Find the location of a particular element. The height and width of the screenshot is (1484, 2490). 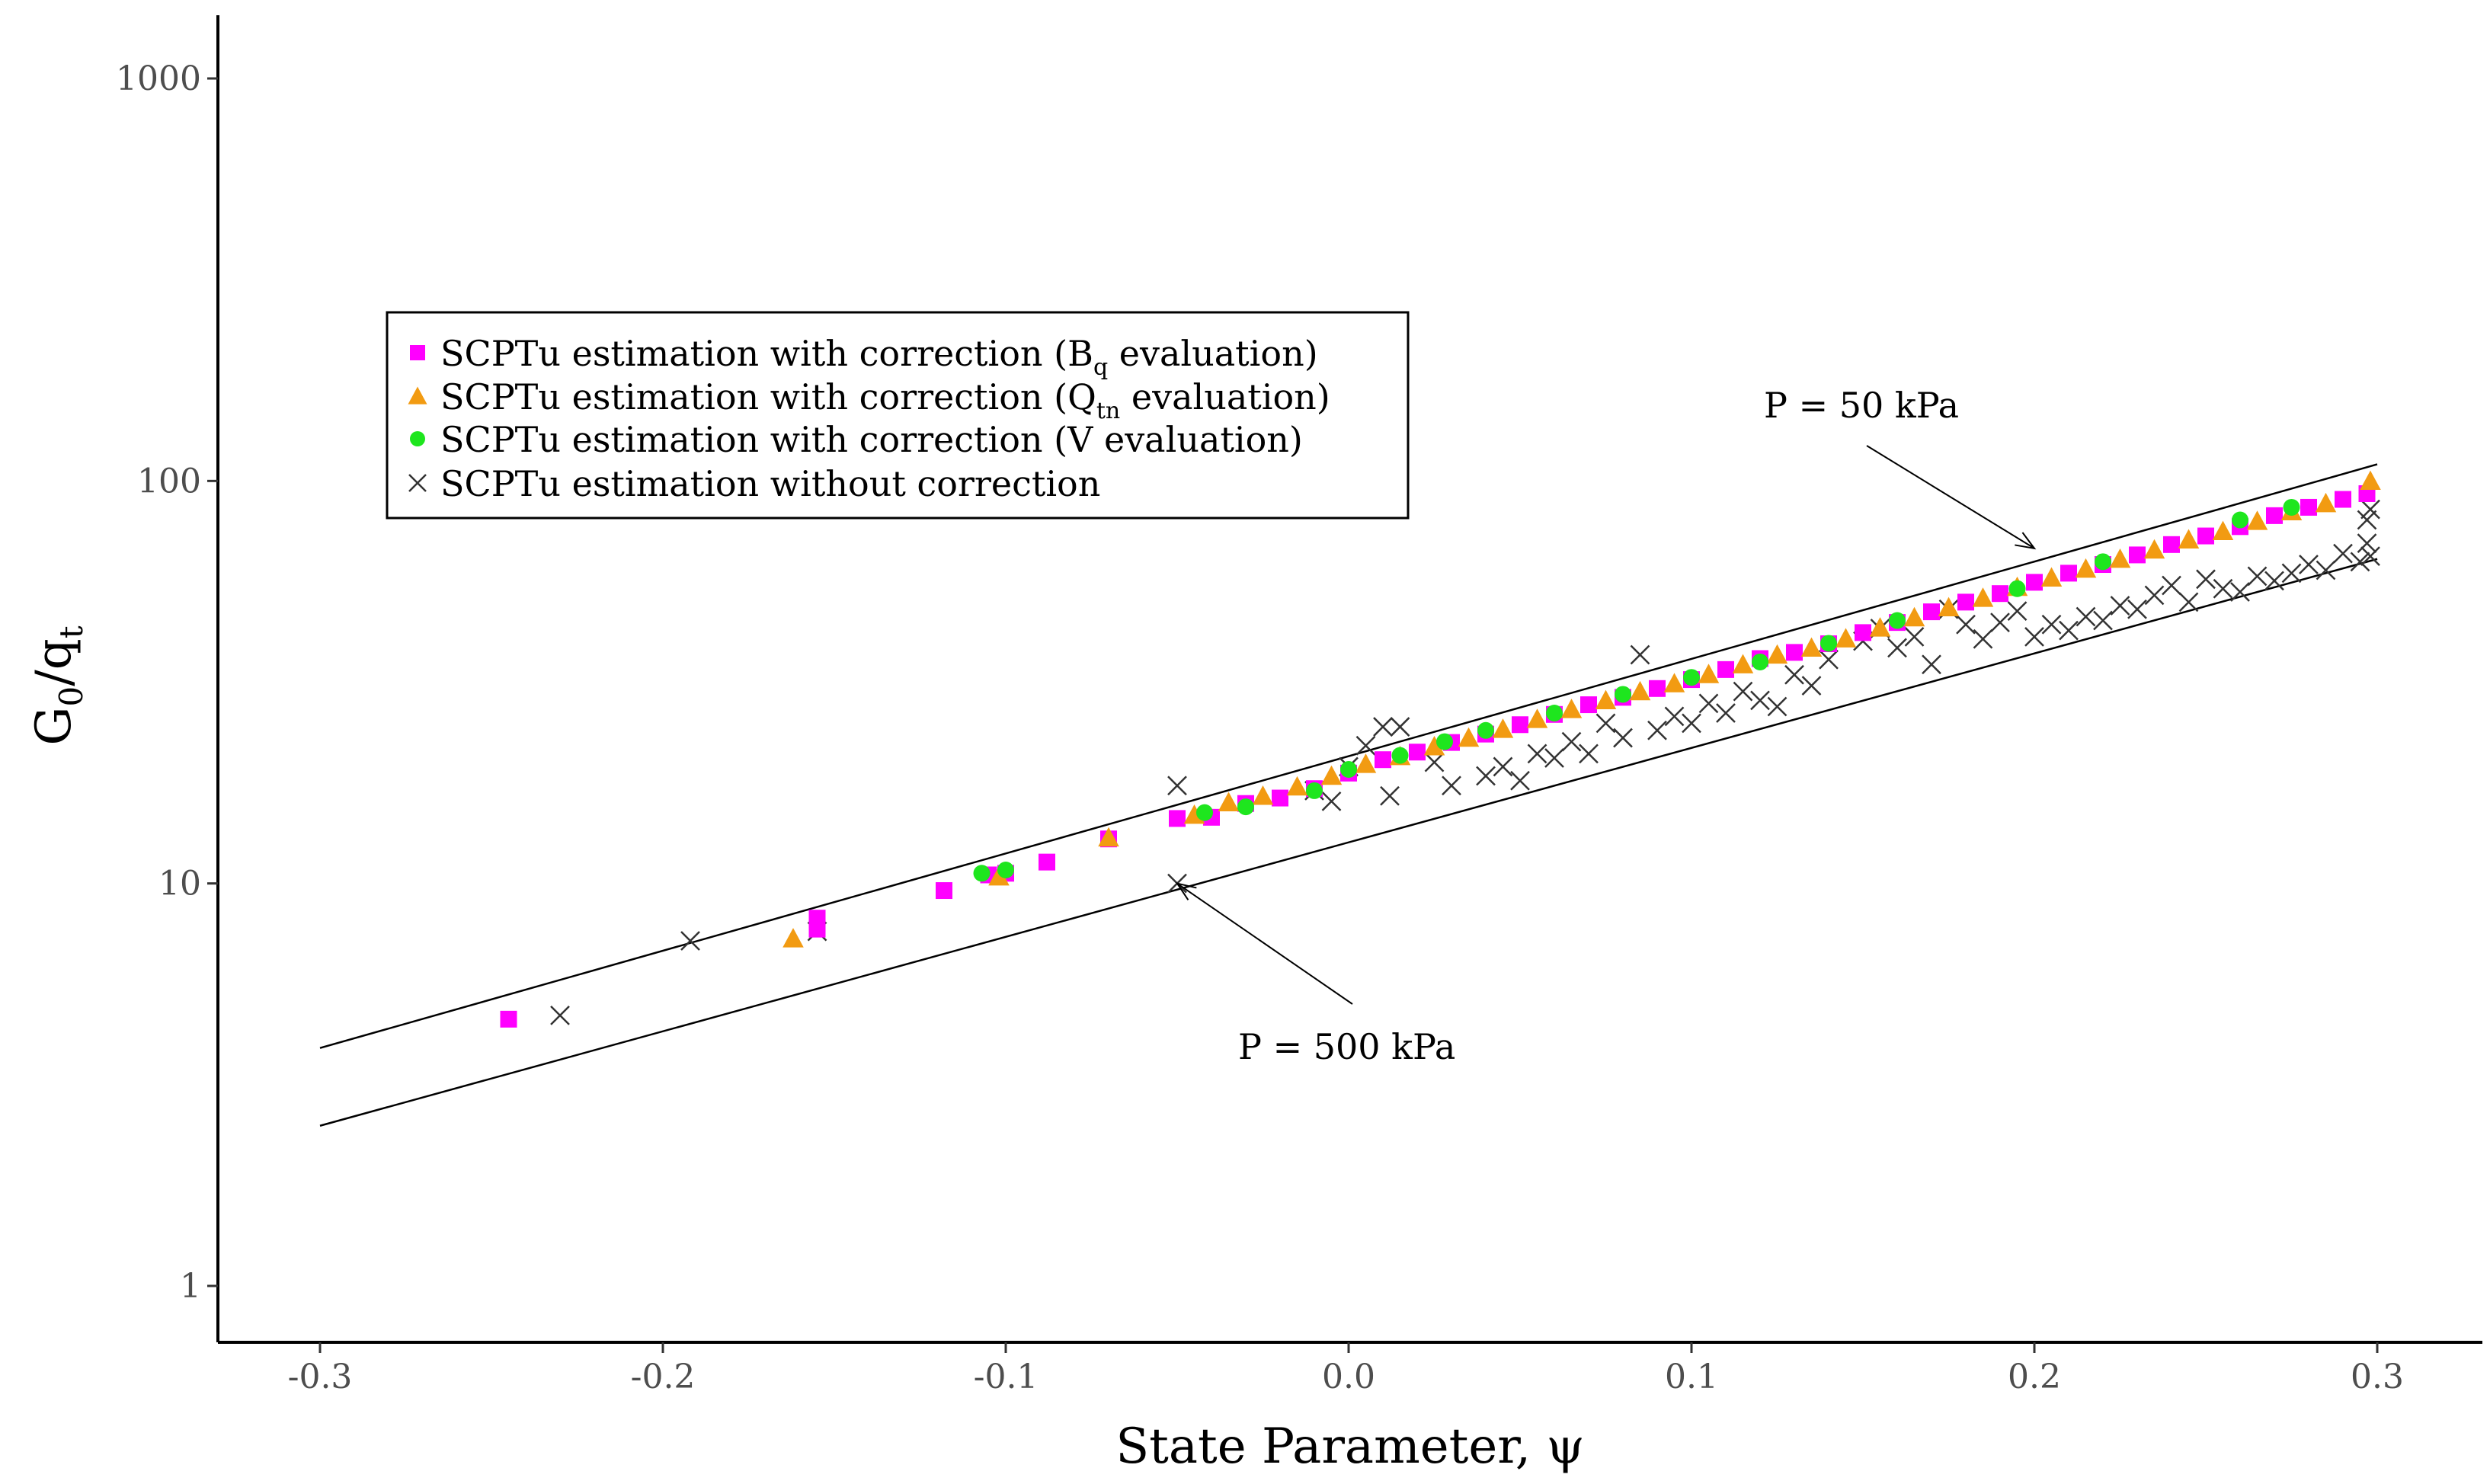

y-tick-label: 1000 is located at coordinates (158, 78).